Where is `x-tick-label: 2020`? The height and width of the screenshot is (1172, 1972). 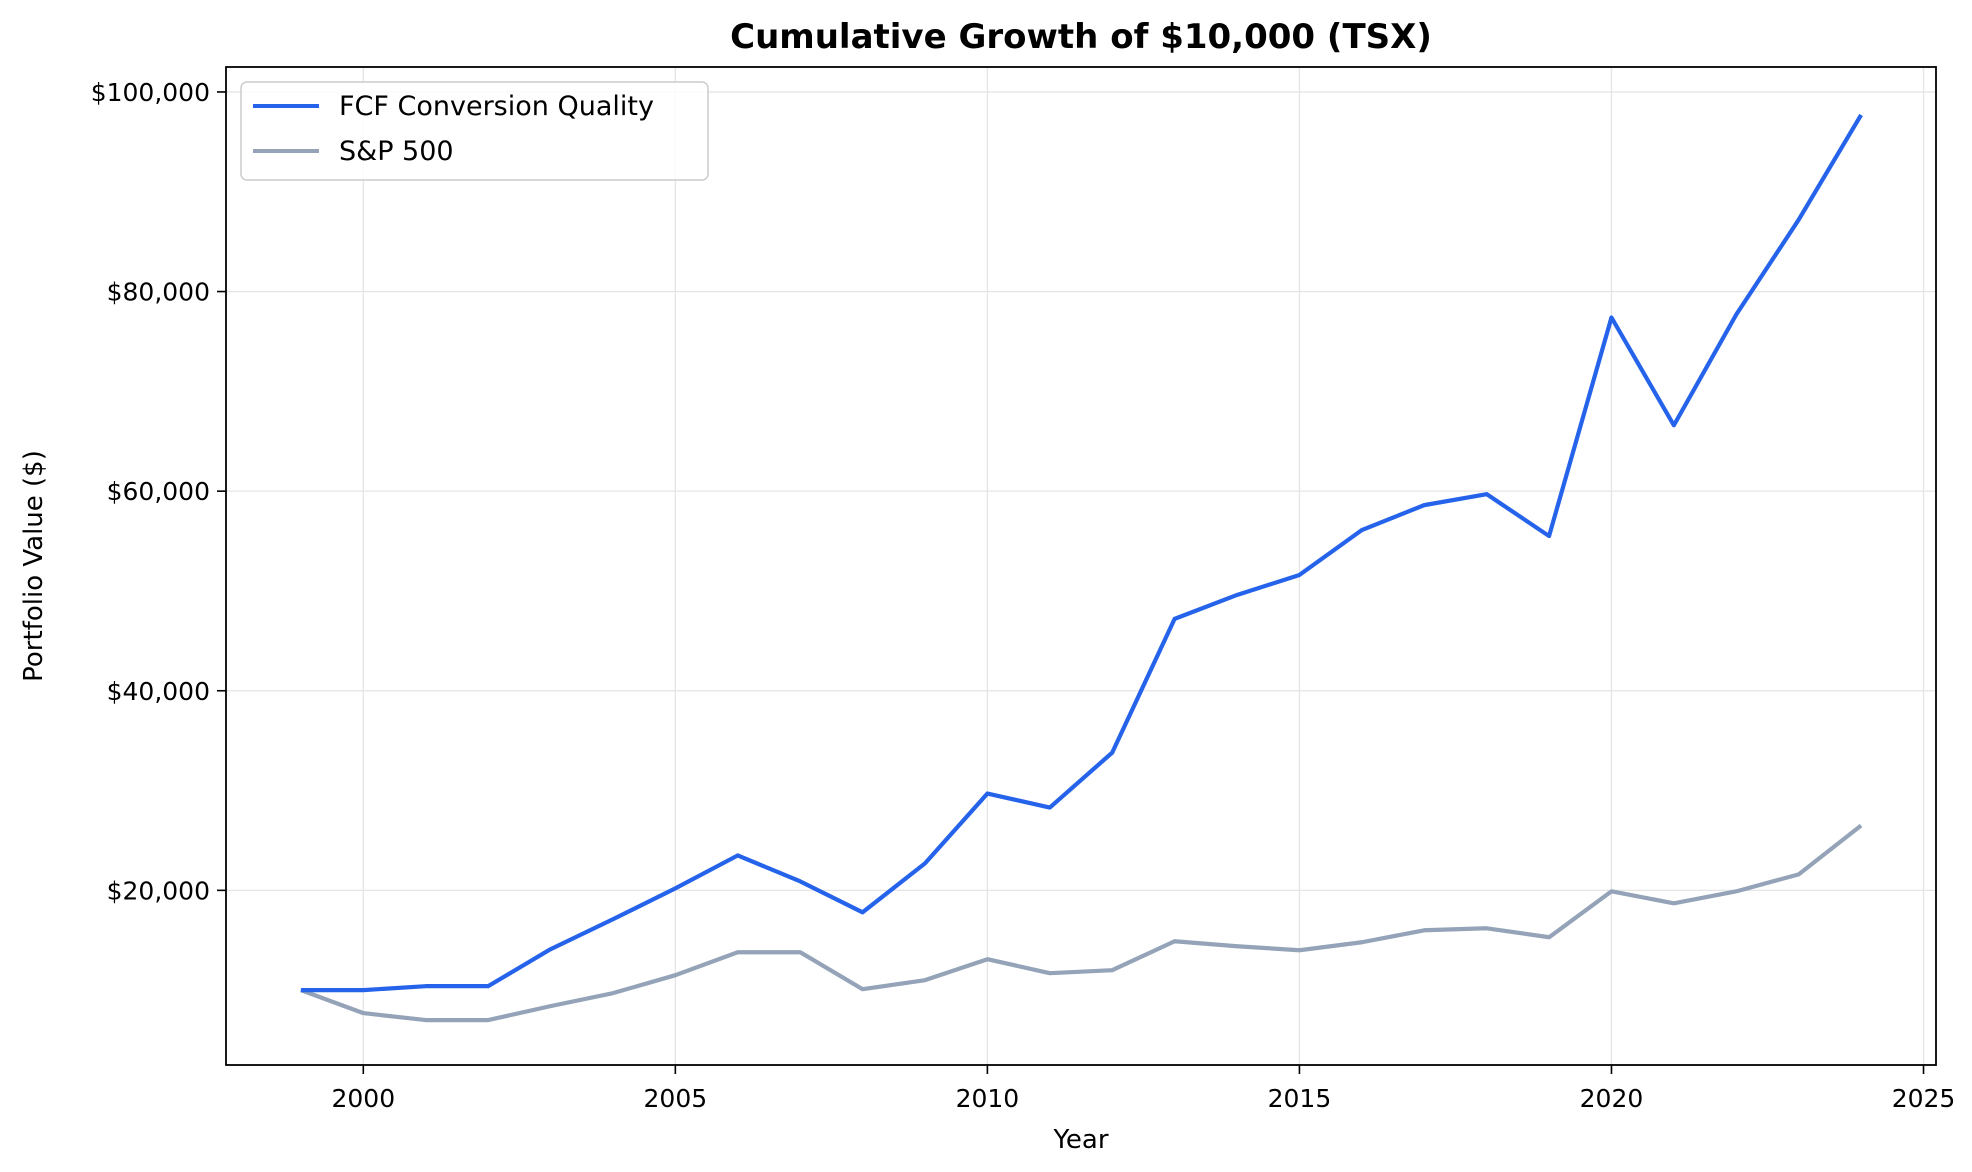
x-tick-label: 2020 is located at coordinates (1612, 1098).